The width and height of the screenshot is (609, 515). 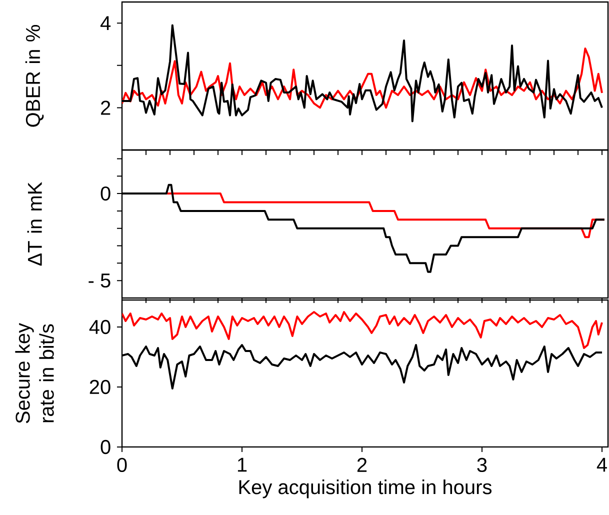 I want to click on y-axis-title: Secure key rate in bit/s, so click(x=34, y=373).